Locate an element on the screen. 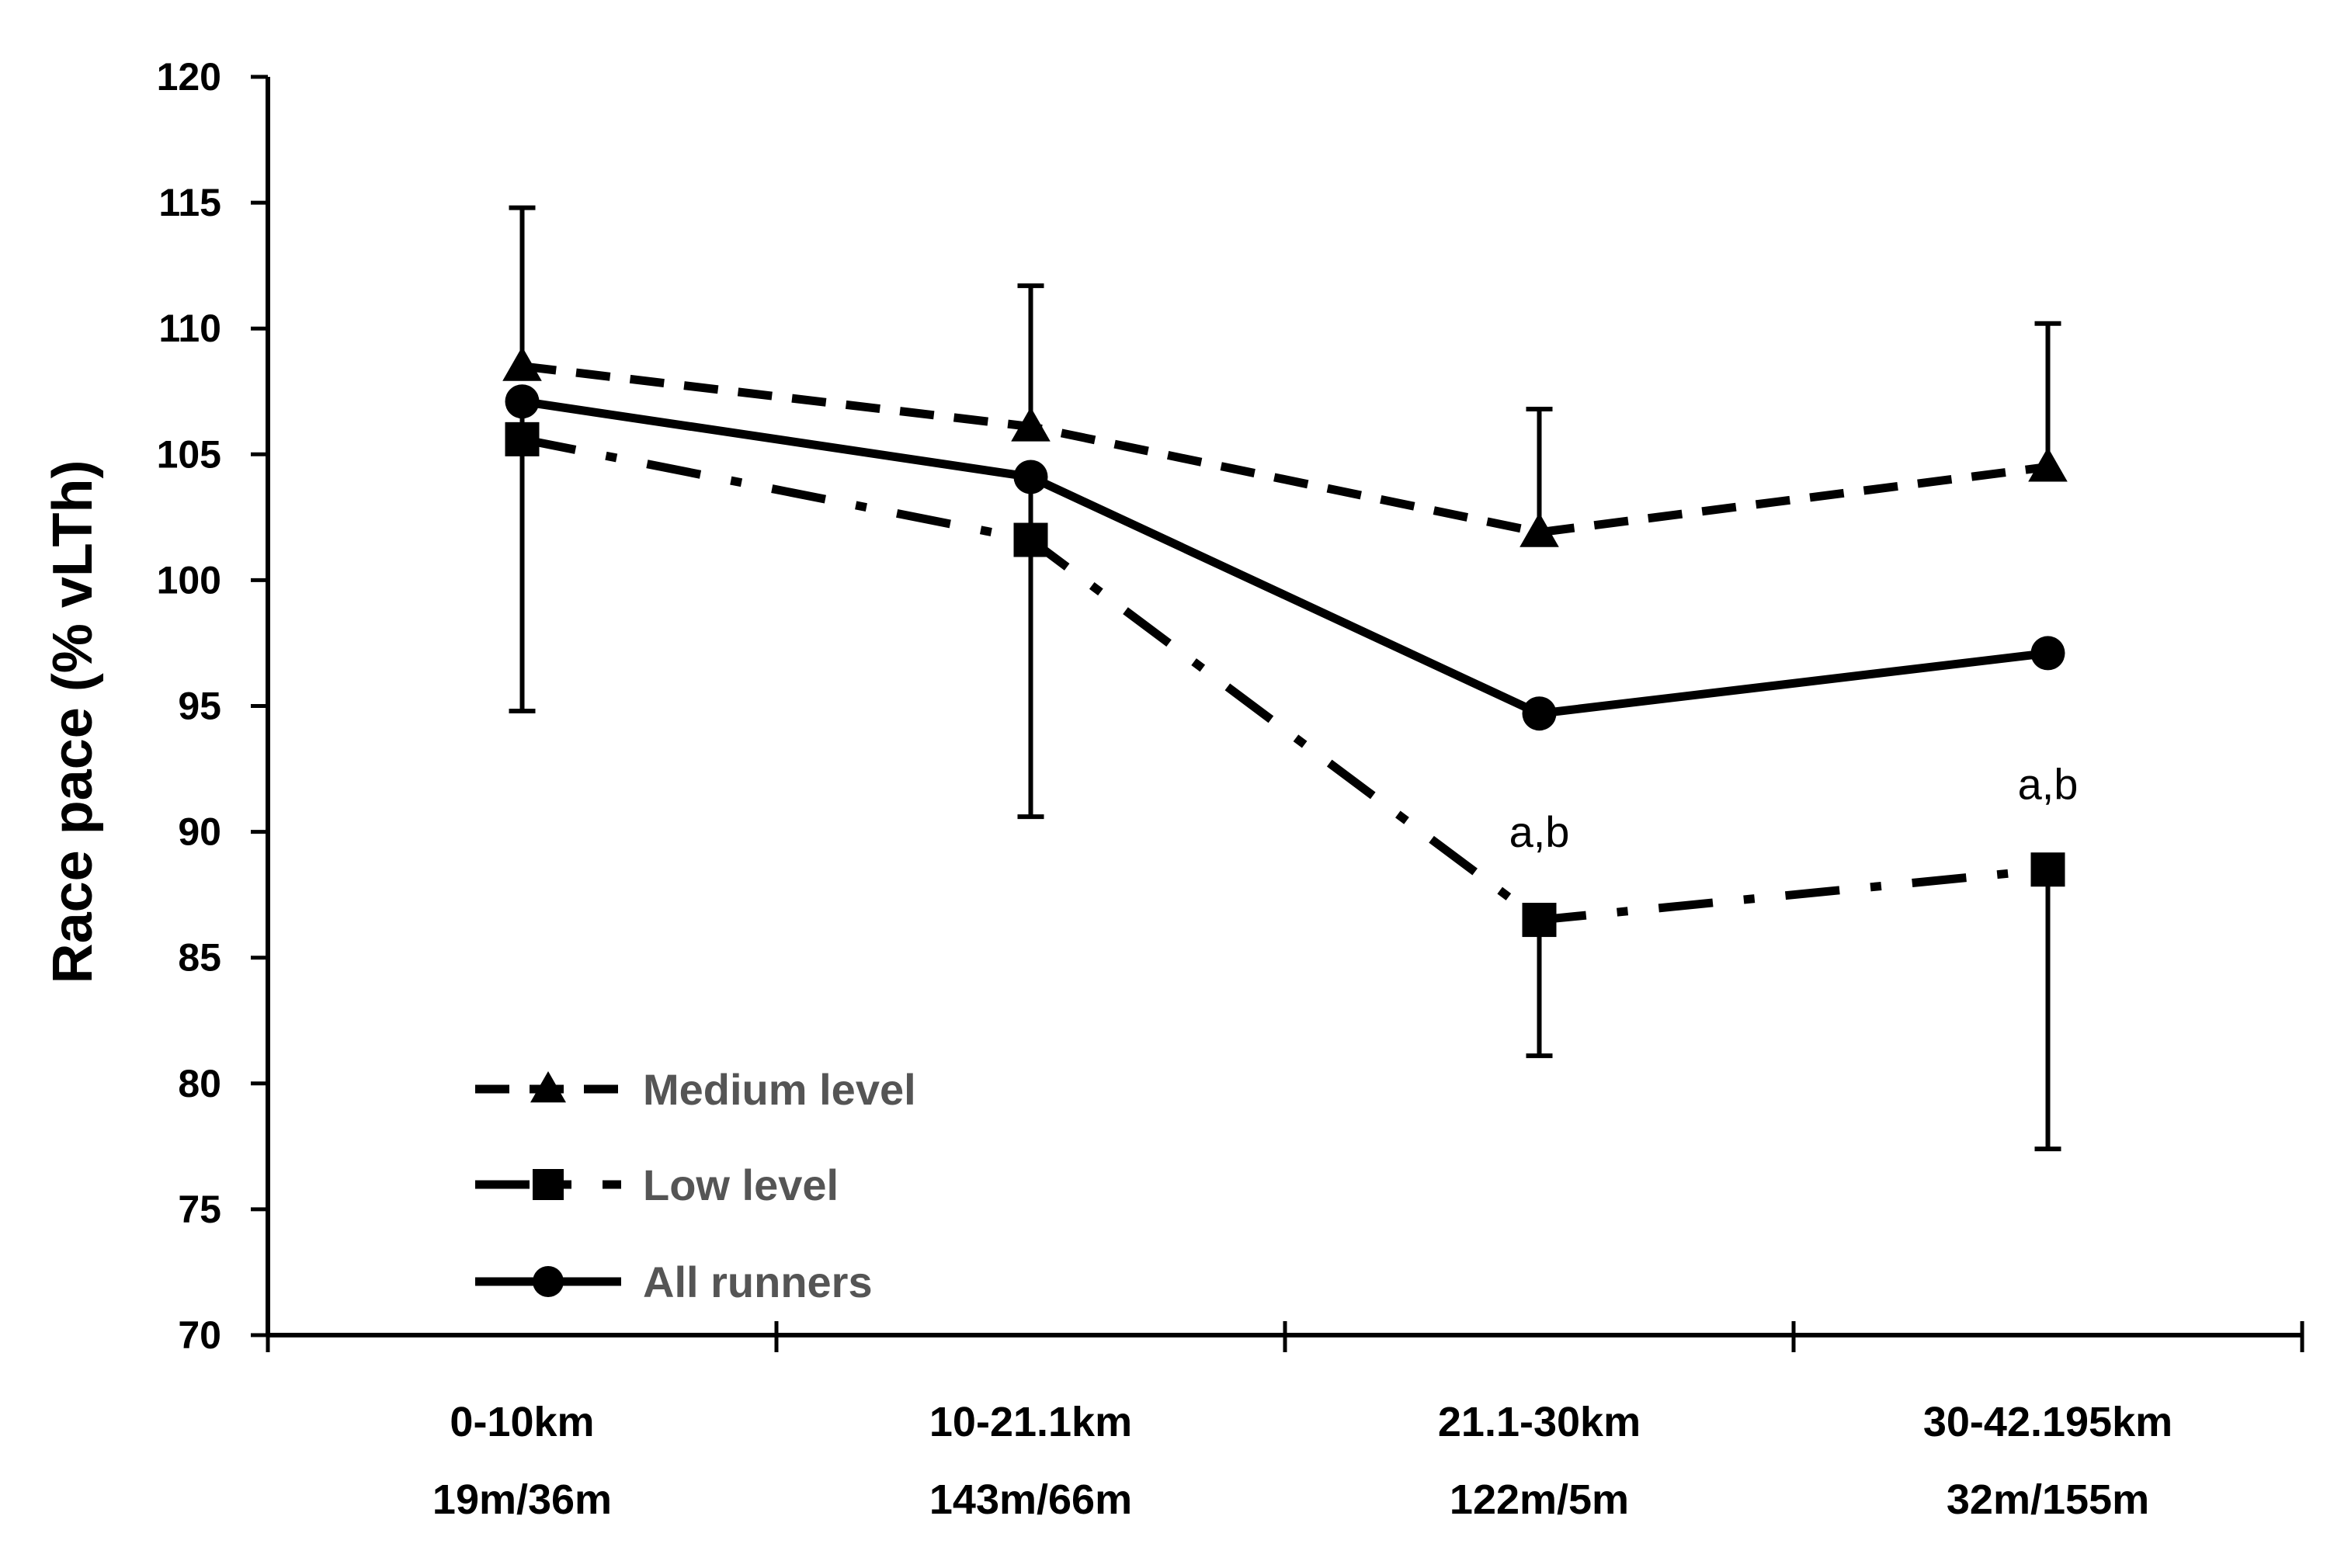 Image resolution: width=2327 pixels, height=1568 pixels. y-tick-label: 95 is located at coordinates (199, 706).